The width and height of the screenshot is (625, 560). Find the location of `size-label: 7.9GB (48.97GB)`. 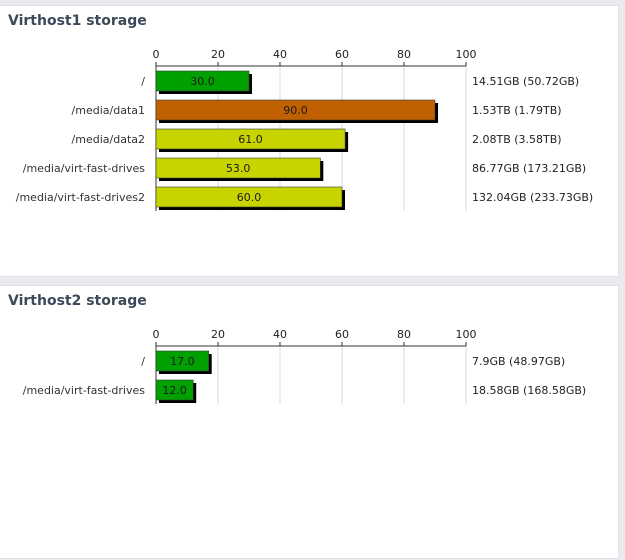

size-label: 7.9GB (48.97GB) is located at coordinates (518, 361).